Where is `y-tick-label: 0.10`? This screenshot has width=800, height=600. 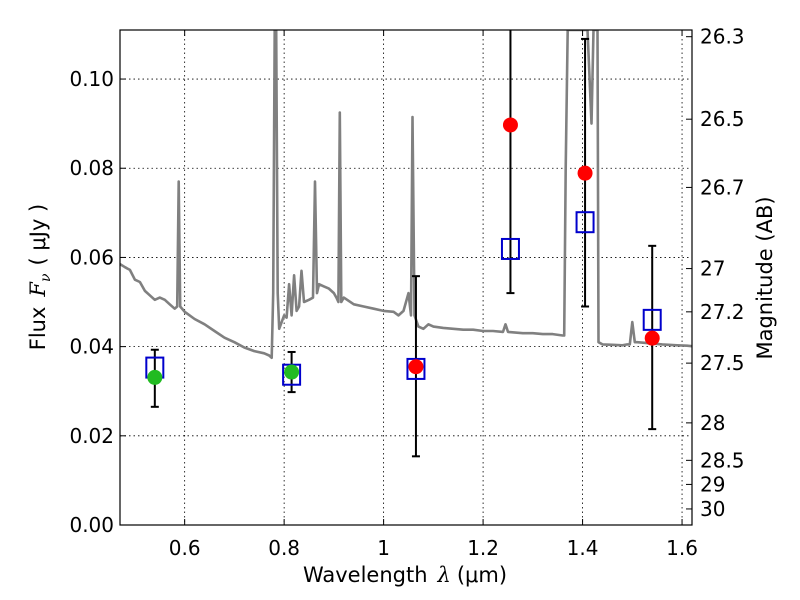 y-tick-label: 0.10 is located at coordinates (91, 79).